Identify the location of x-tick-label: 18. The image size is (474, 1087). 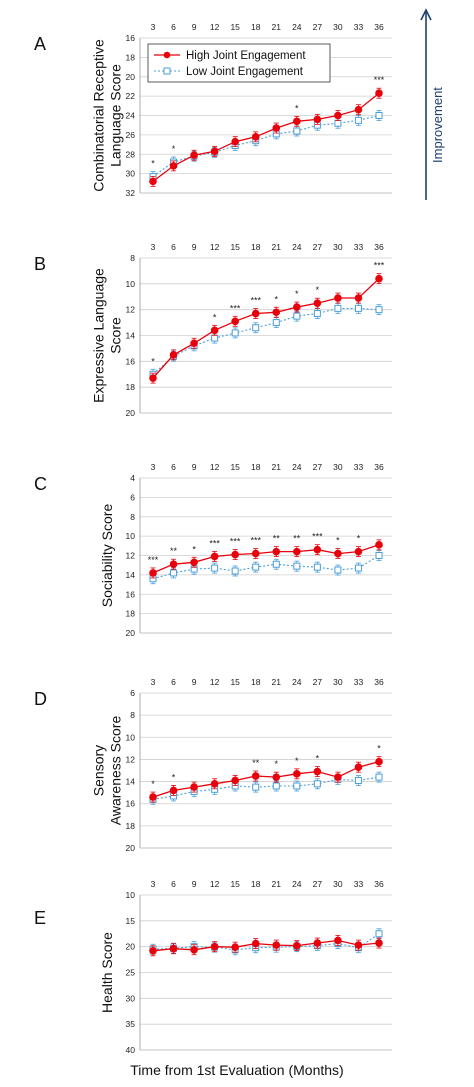
(256, 247).